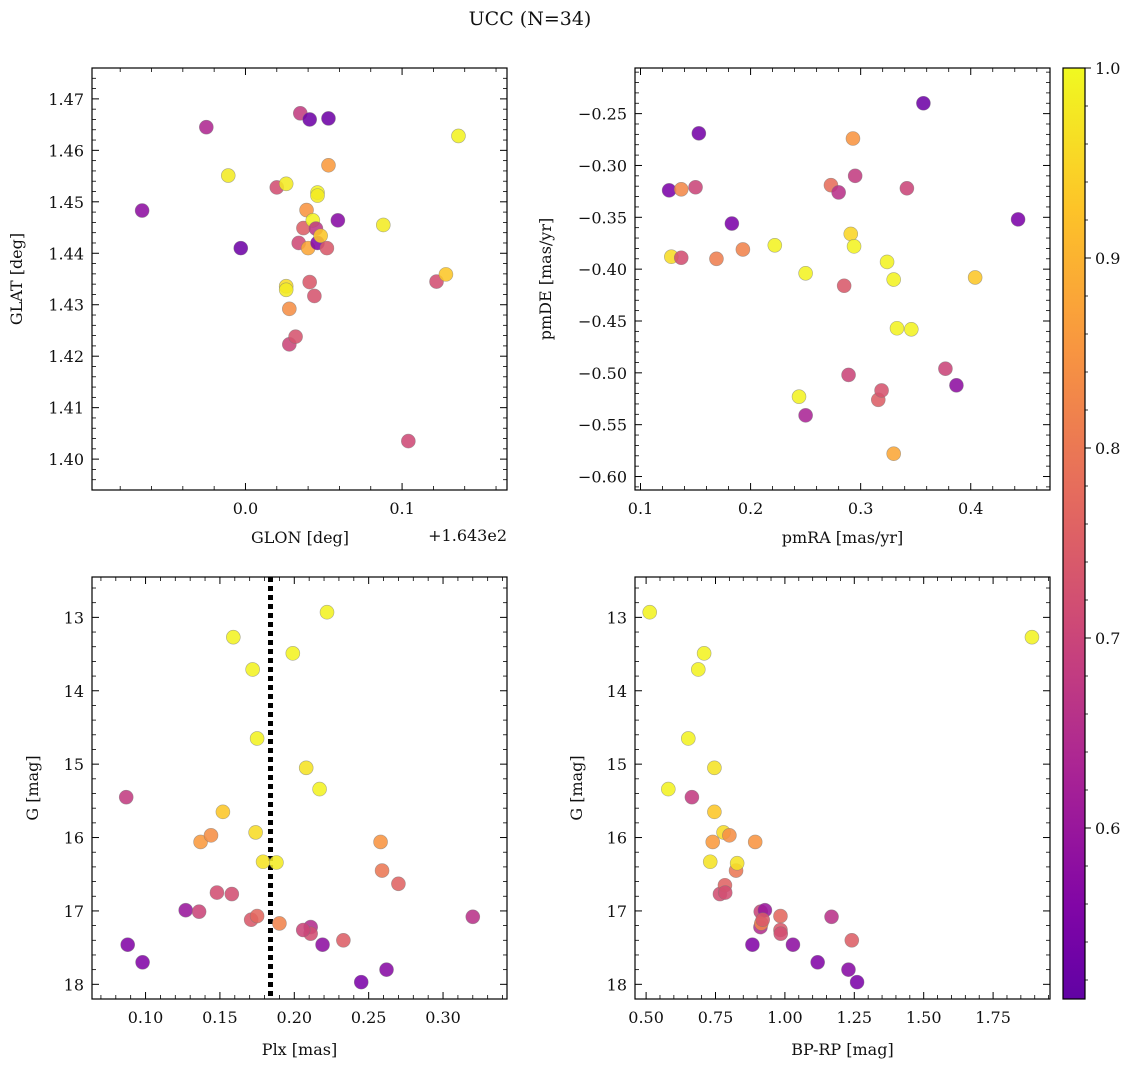  I want to click on y-tick-label: 17, so click(74, 911).